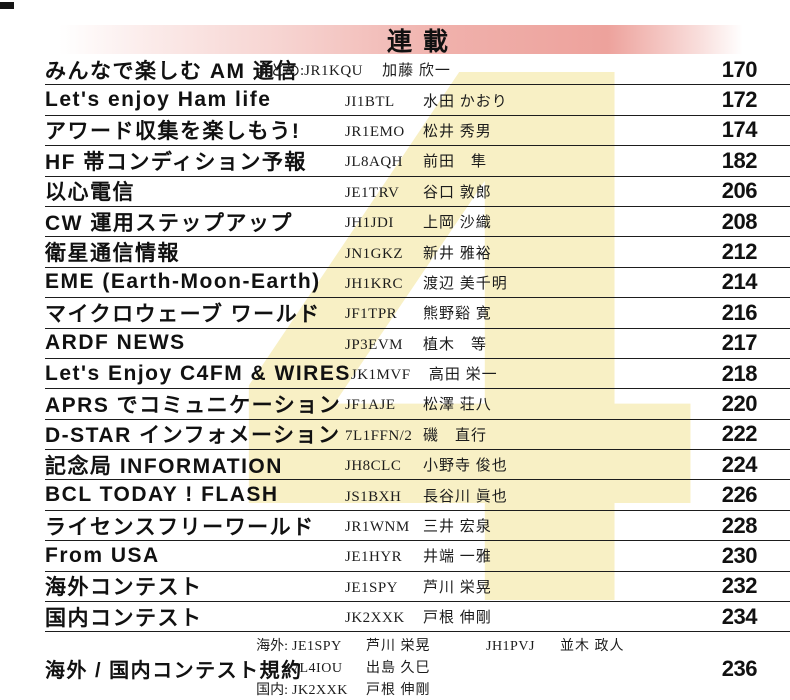 Image resolution: width=790 pixels, height=700 pixels. Describe the element at coordinates (377, 527) in the screenshot. I see `author-callsign: JR1WNM` at that location.